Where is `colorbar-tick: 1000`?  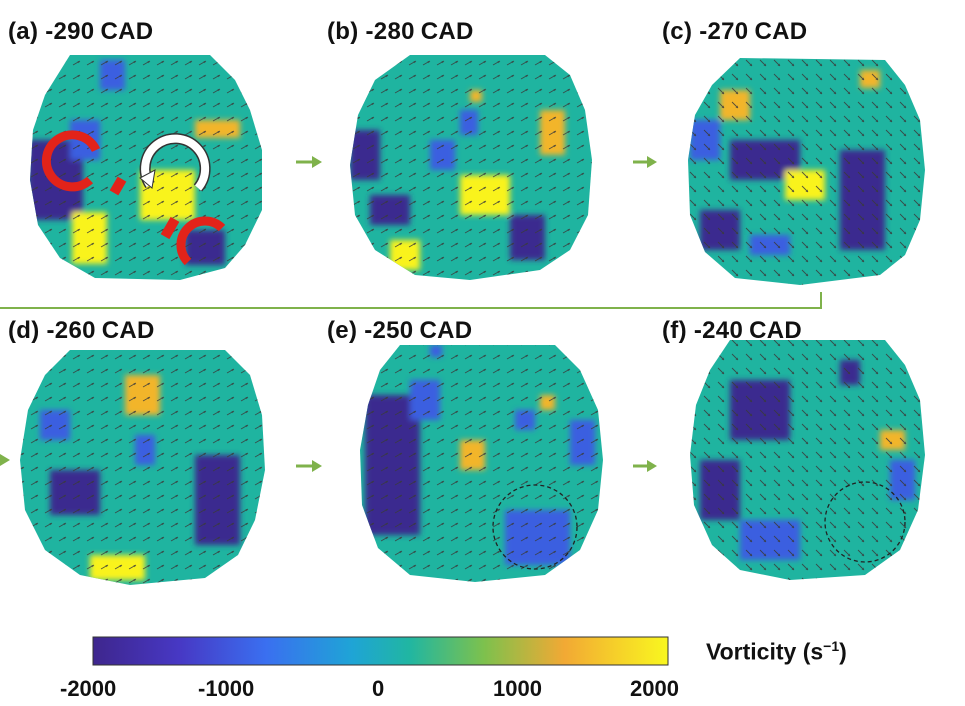
colorbar-tick: 1000 is located at coordinates (517, 688).